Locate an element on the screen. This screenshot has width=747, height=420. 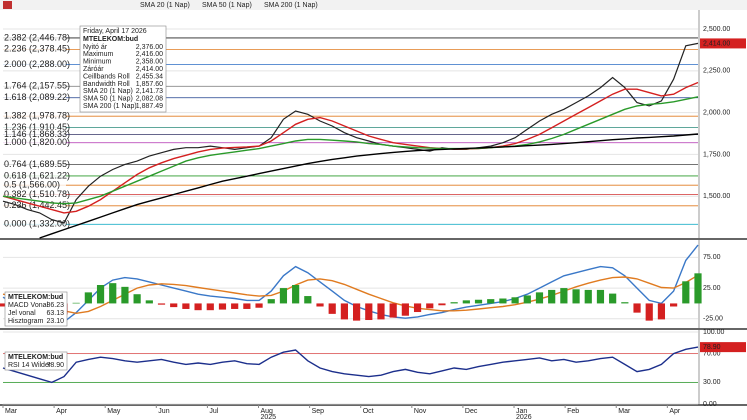
info-value: 2,455.34 is located at coordinates (149, 76).